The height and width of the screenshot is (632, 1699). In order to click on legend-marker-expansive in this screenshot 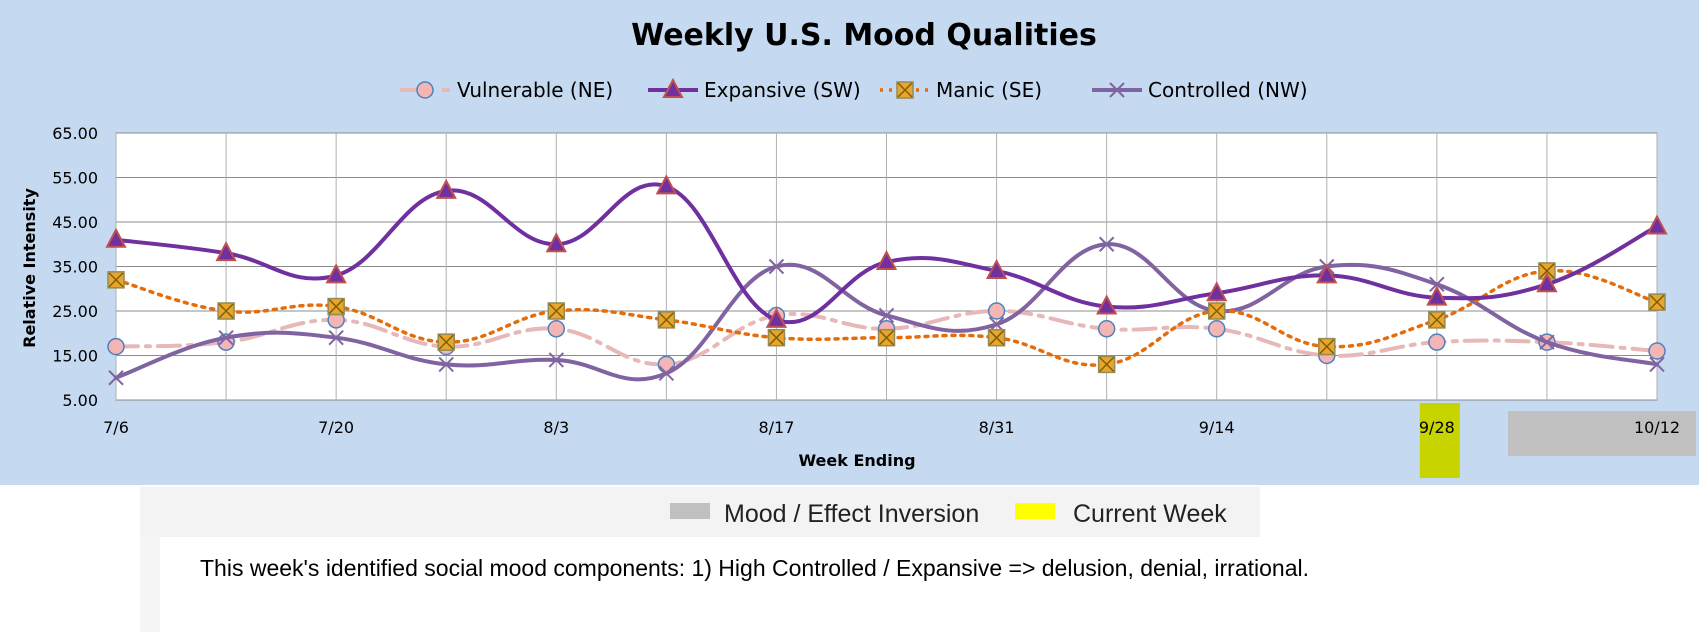, I will do `click(673, 87)`.